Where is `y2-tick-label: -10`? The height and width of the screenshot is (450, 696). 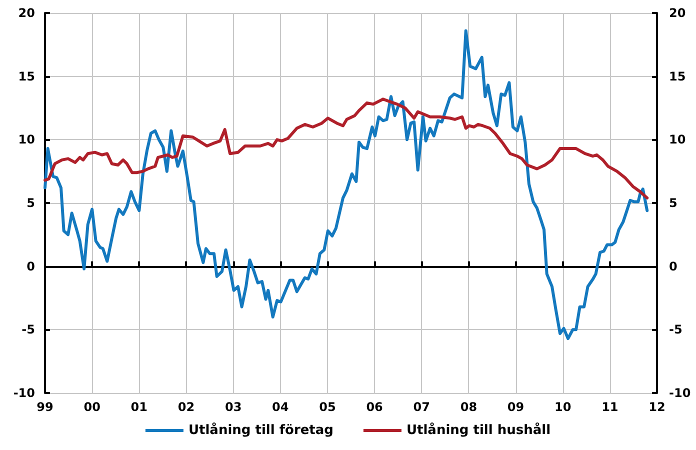
y2-tick-label: -10 is located at coordinates (680, 393).